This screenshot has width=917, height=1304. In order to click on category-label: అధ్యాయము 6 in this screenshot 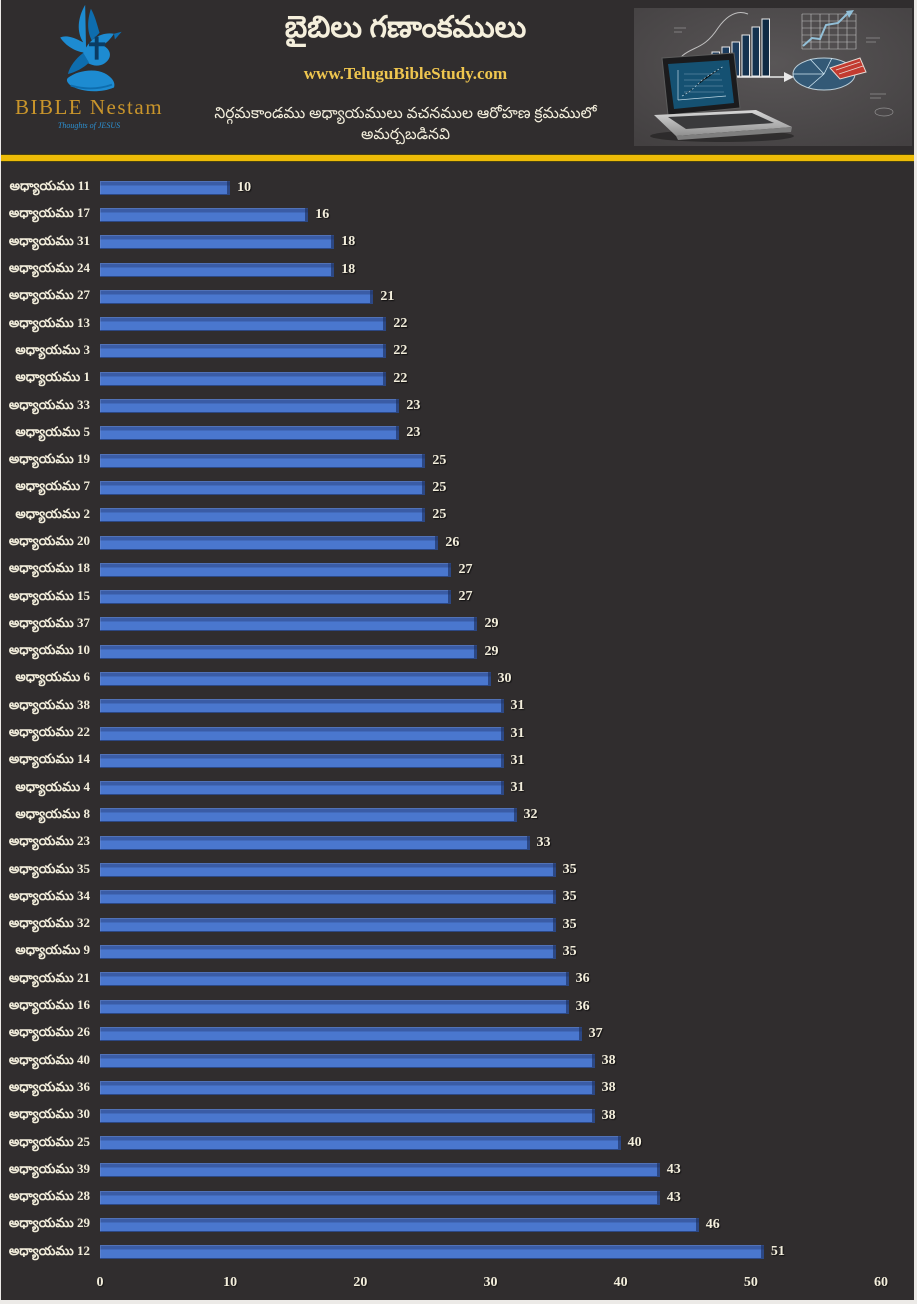, I will do `click(52, 677)`.